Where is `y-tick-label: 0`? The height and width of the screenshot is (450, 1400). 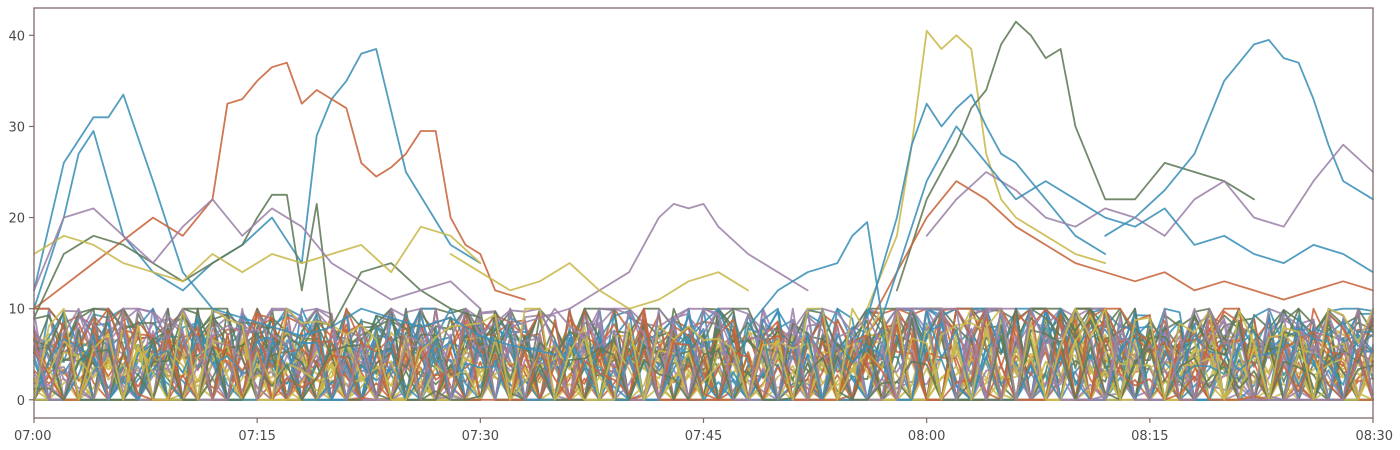
y-tick-label: 0 is located at coordinates (21, 401).